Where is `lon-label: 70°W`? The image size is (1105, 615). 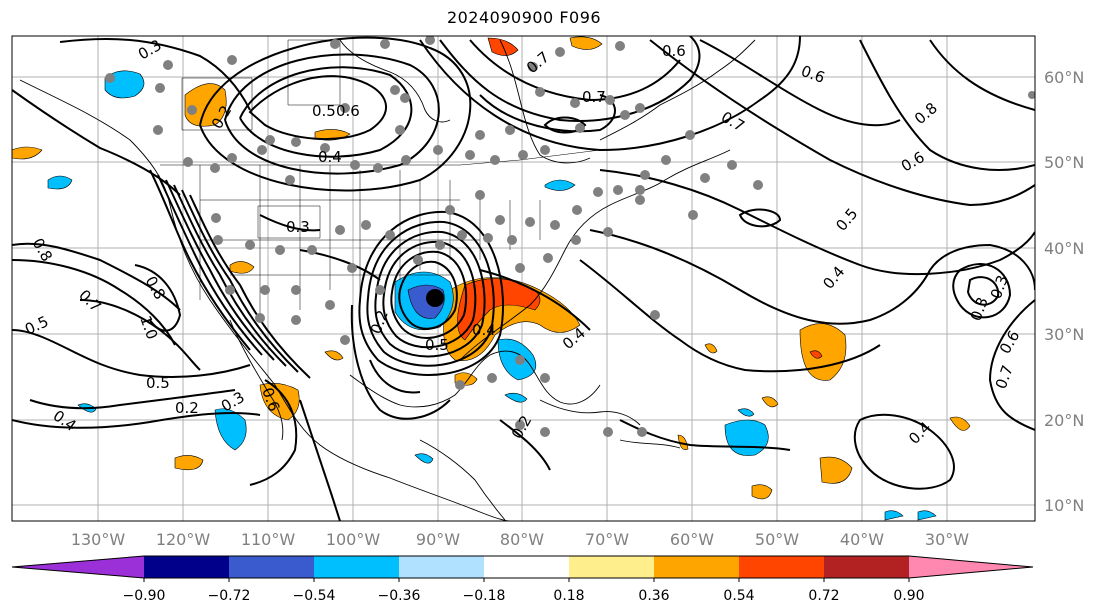
lon-label: 70°W is located at coordinates (607, 539).